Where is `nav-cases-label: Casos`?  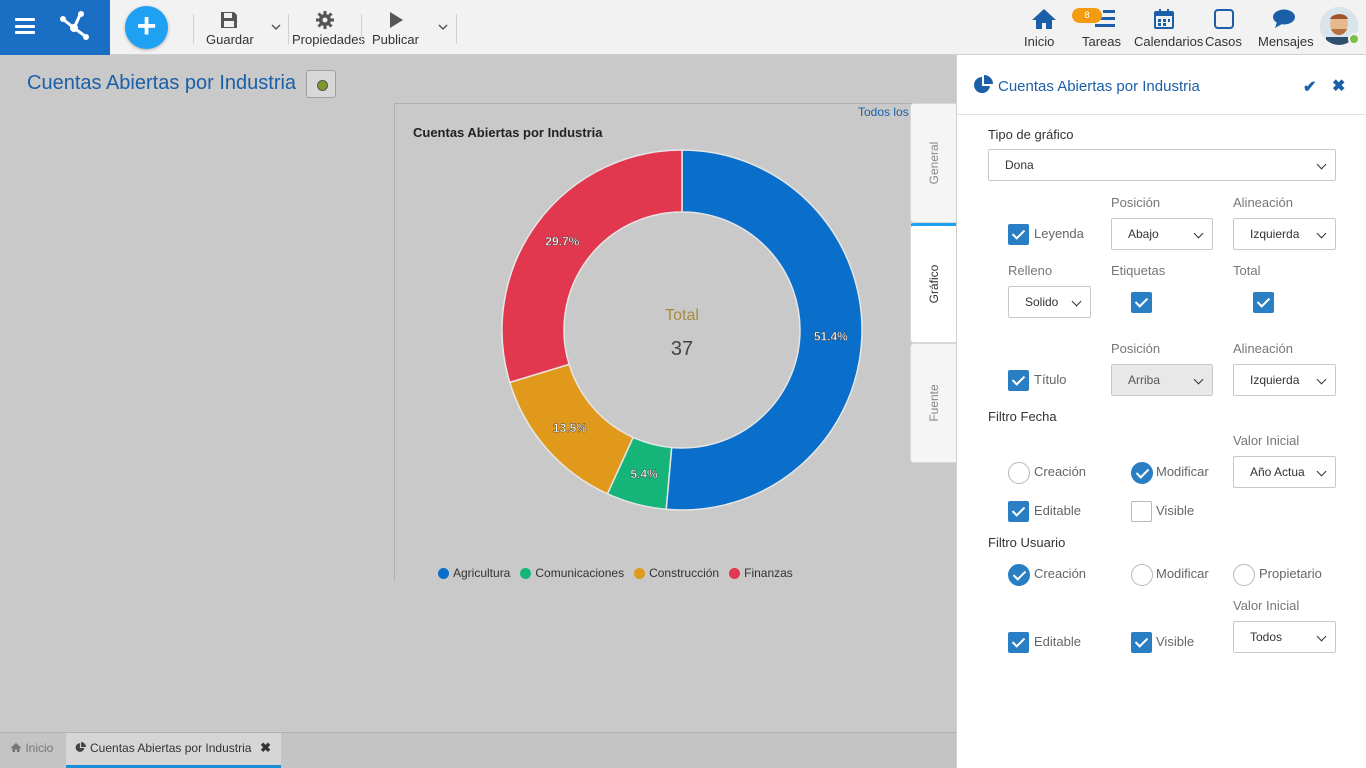
nav-cases-label: Casos is located at coordinates (1223, 41).